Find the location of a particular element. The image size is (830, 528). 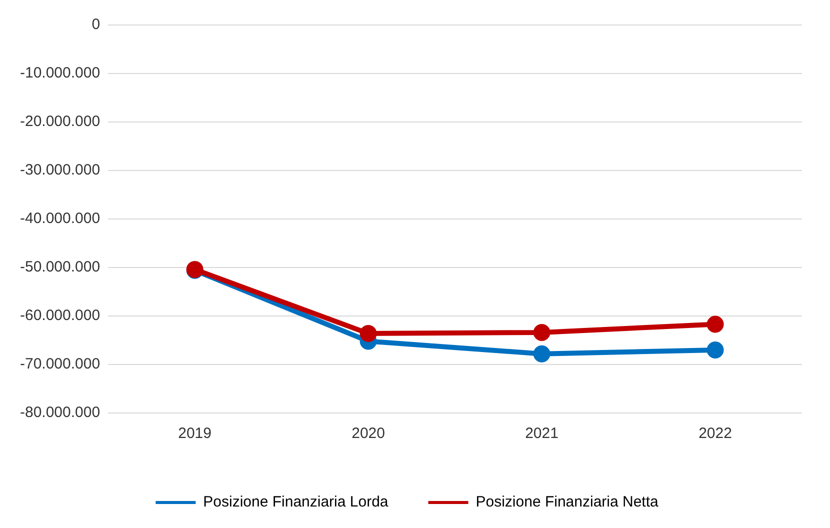

y-tick-label: -30.000.000 is located at coordinates (60, 170).